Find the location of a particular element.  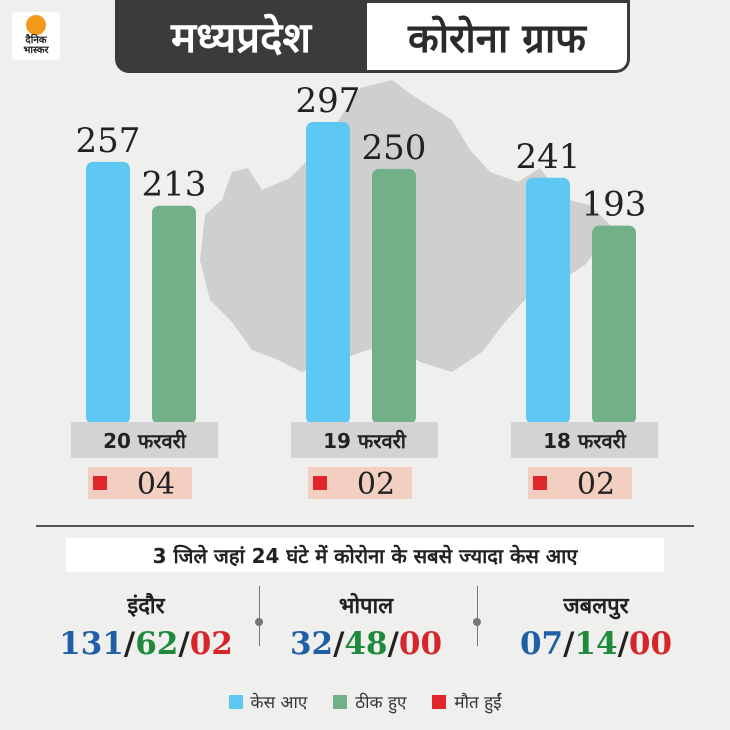

header-title-state: मध्यप्रदेश is located at coordinates (241, 36).